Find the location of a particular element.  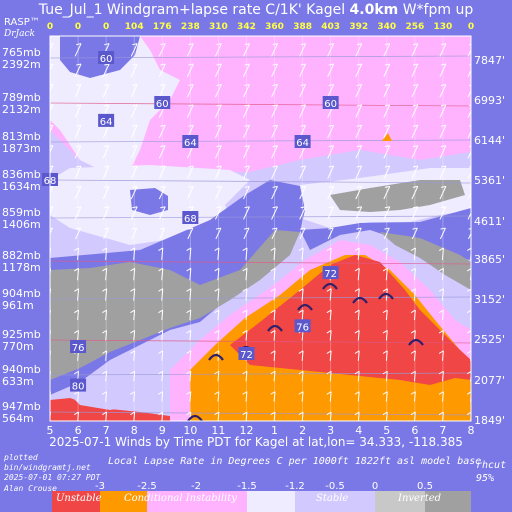

pressure-mb: 765mb is located at coordinates (21, 52).